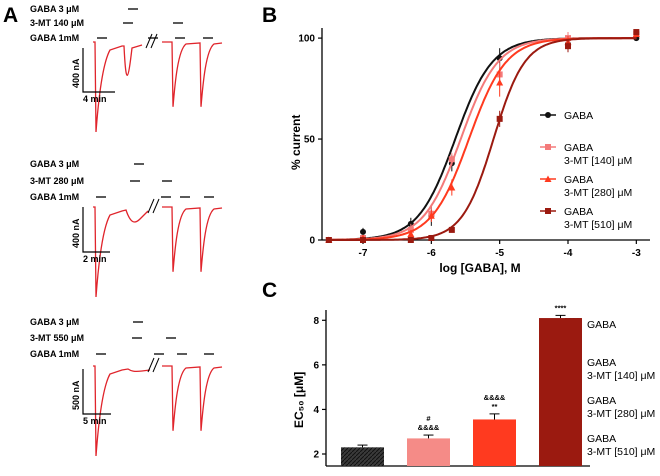 This screenshot has width=660, height=476. I want to click on scale-x-label: 4 min, so click(95, 99).